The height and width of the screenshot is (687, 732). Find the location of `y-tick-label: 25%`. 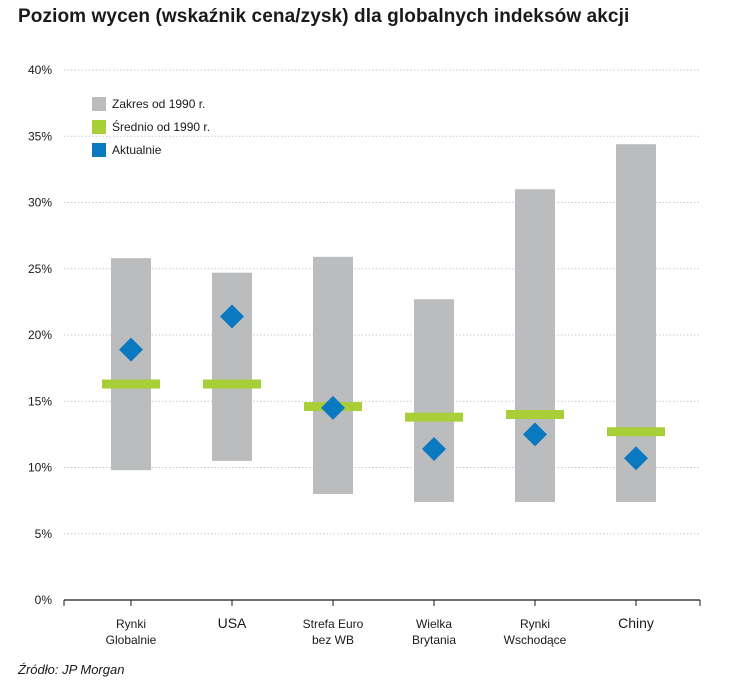

y-tick-label: 25% is located at coordinates (40, 269).